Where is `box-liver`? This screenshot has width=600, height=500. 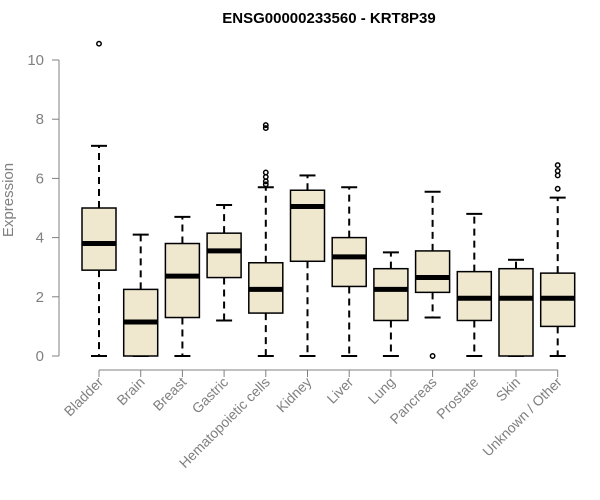 box-liver is located at coordinates (349, 271).